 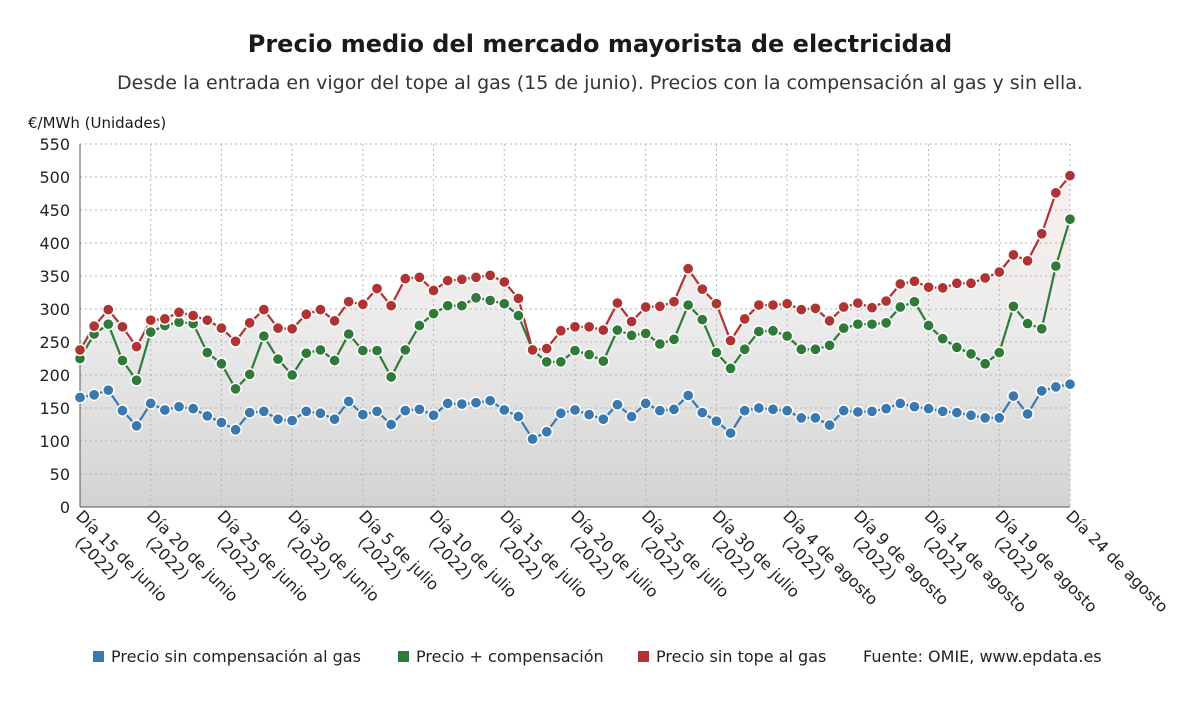 I want to click on legend-label: Precio sin tope al gas, so click(x=741, y=656).